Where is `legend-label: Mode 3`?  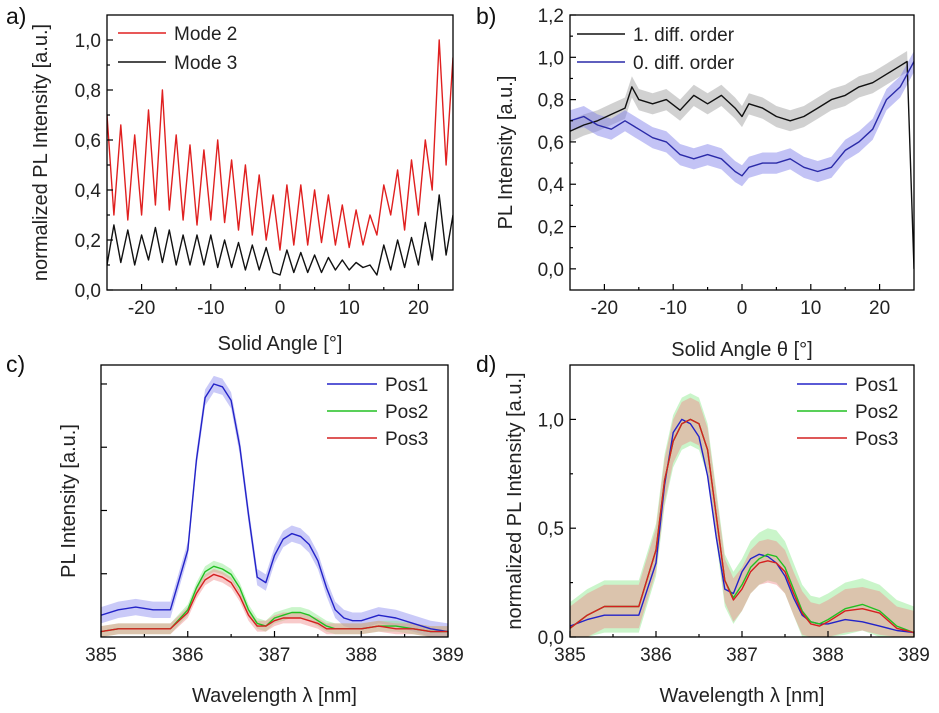 legend-label: Mode 3 is located at coordinates (205, 63).